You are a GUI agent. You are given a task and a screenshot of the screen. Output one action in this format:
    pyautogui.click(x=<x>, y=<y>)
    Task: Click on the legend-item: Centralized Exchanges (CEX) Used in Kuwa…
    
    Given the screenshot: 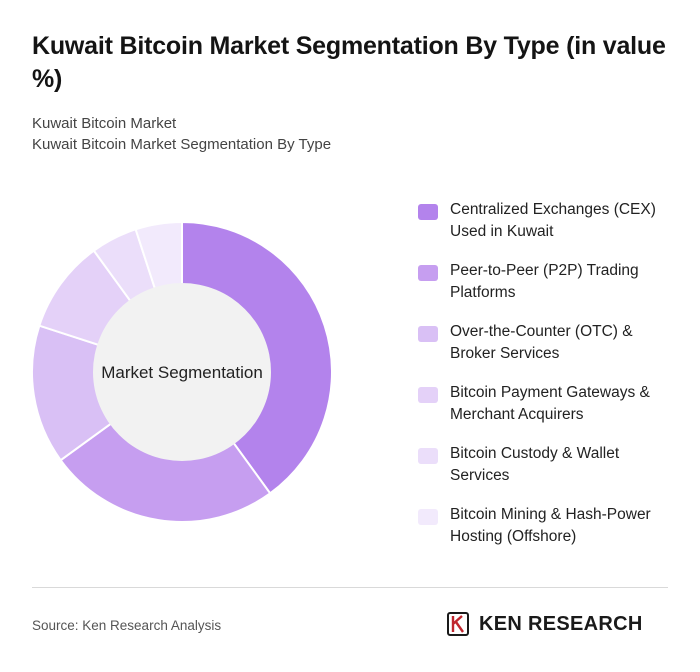 What is the action you would take?
    pyautogui.click(x=548, y=229)
    